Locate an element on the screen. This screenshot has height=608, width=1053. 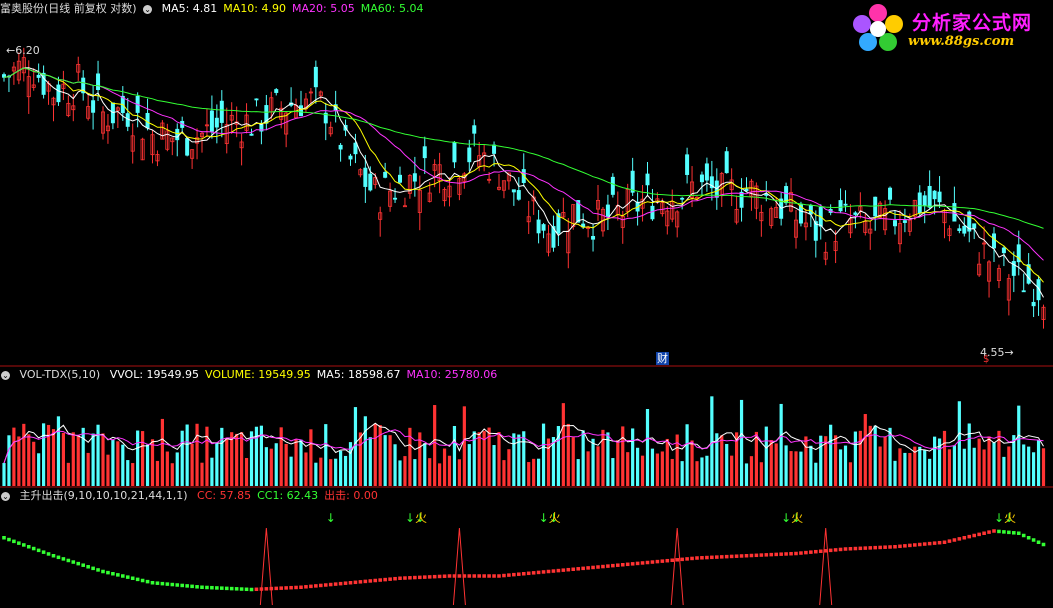
signal-arrow-icon: ↓ is located at coordinates (331, 518).